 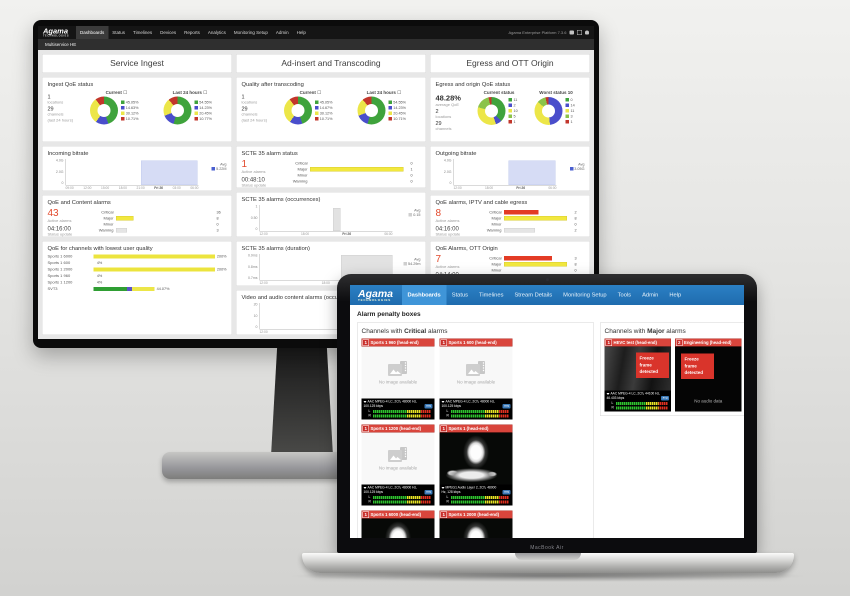 What do you see at coordinates (192, 32) in the screenshot?
I see `nav-reports: Reports` at bounding box center [192, 32].